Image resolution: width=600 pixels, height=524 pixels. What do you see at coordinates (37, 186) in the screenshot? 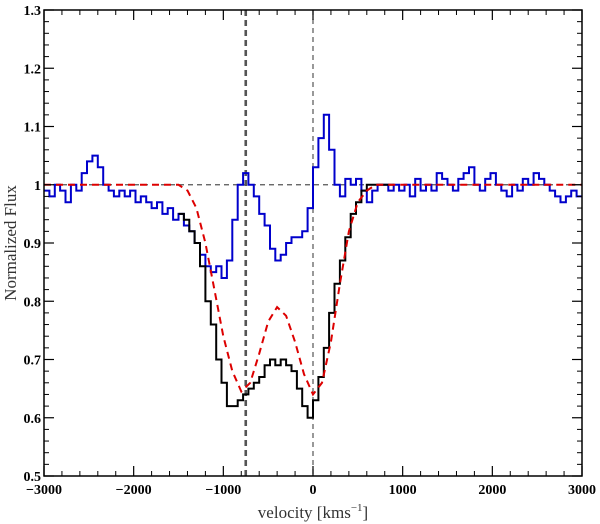
I see `y-tick-label: 1` at bounding box center [37, 186].